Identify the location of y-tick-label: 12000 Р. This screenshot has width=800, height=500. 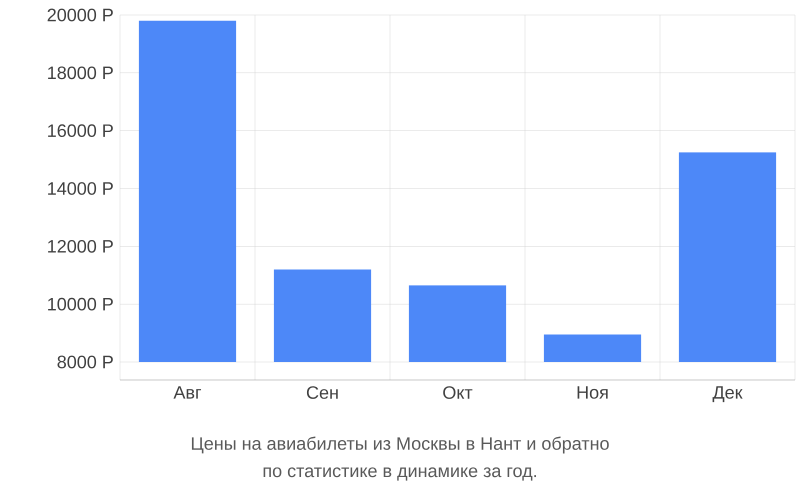
(80, 246).